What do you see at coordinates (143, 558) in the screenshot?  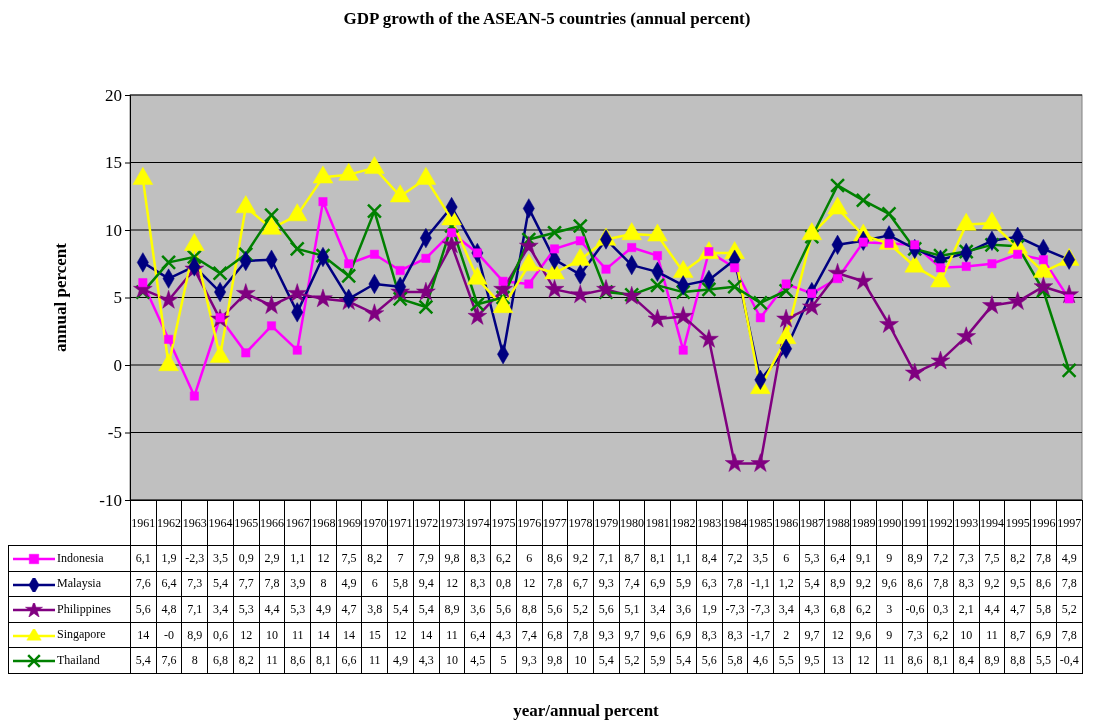 I see `data-label: 6,1` at bounding box center [143, 558].